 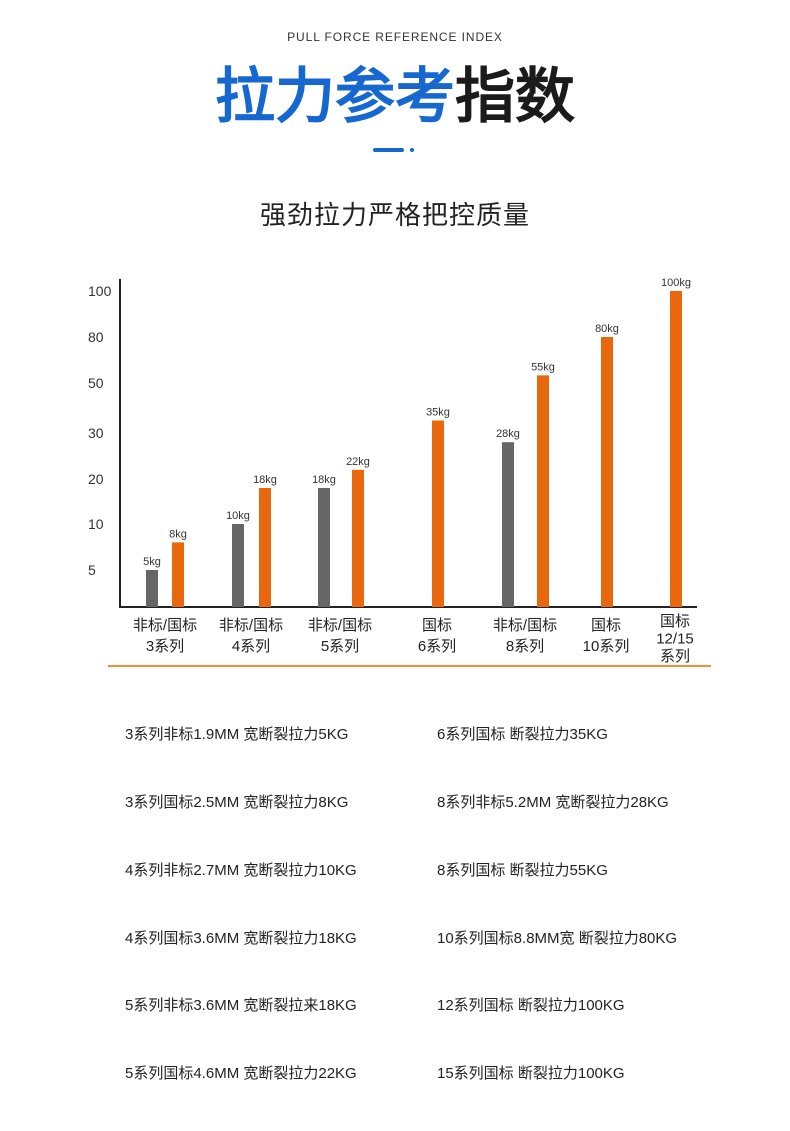 What do you see at coordinates (543, 367) in the screenshot?
I see `bar-value-label: 55kg` at bounding box center [543, 367].